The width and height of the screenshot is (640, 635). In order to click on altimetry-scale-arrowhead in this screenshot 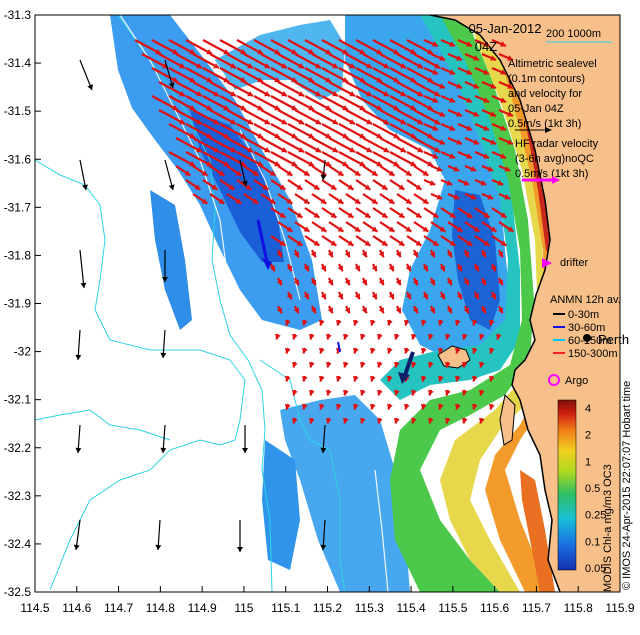, I will do `click(548, 130)`.